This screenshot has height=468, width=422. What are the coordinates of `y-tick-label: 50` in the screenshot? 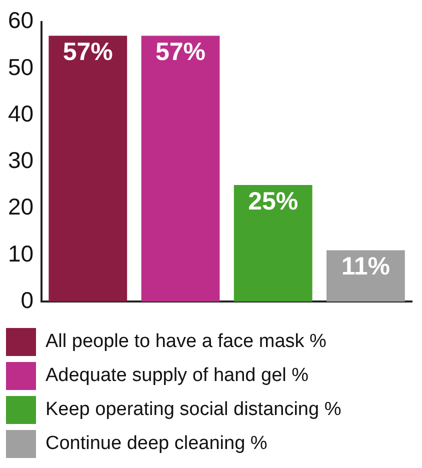 It's located at (21, 67).